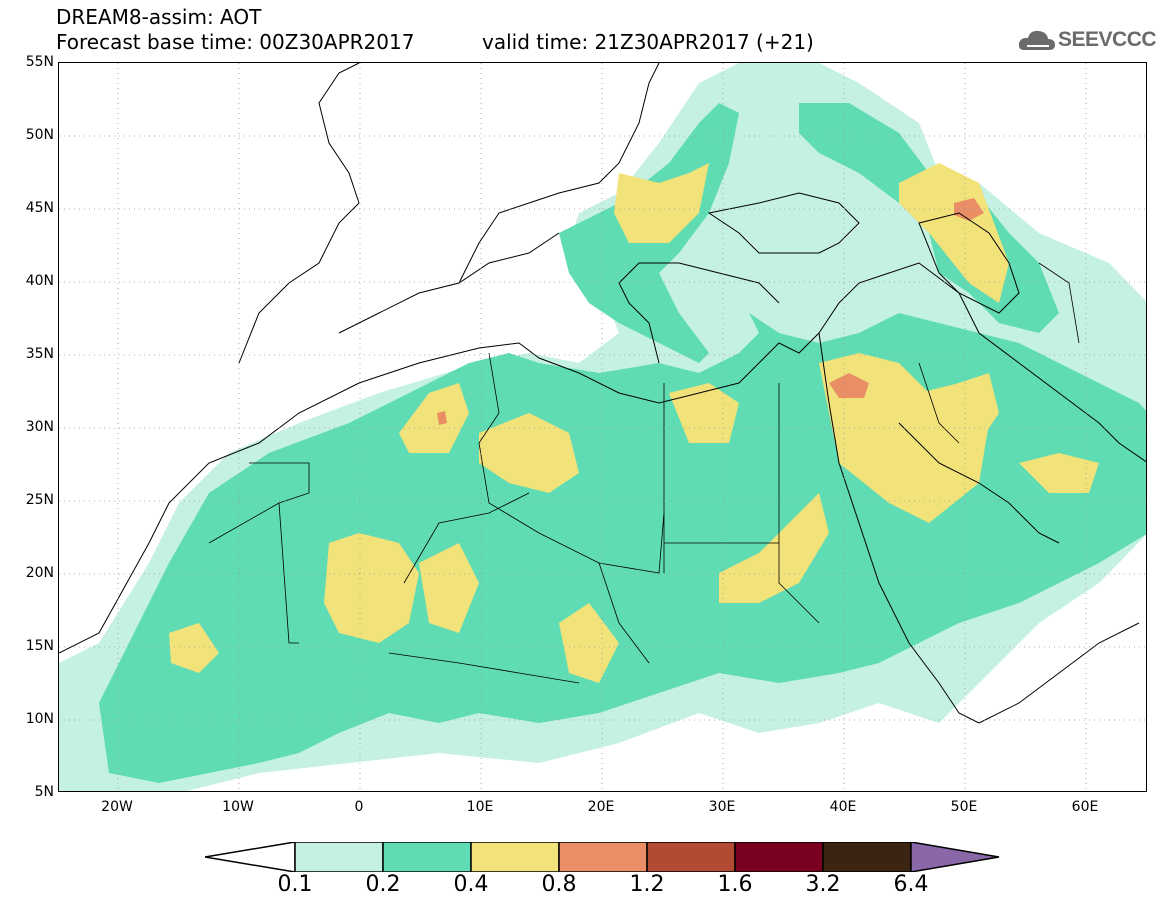 The height and width of the screenshot is (905, 1165). What do you see at coordinates (295, 884) in the screenshot?
I see `colorbar-label: 0.1` at bounding box center [295, 884].